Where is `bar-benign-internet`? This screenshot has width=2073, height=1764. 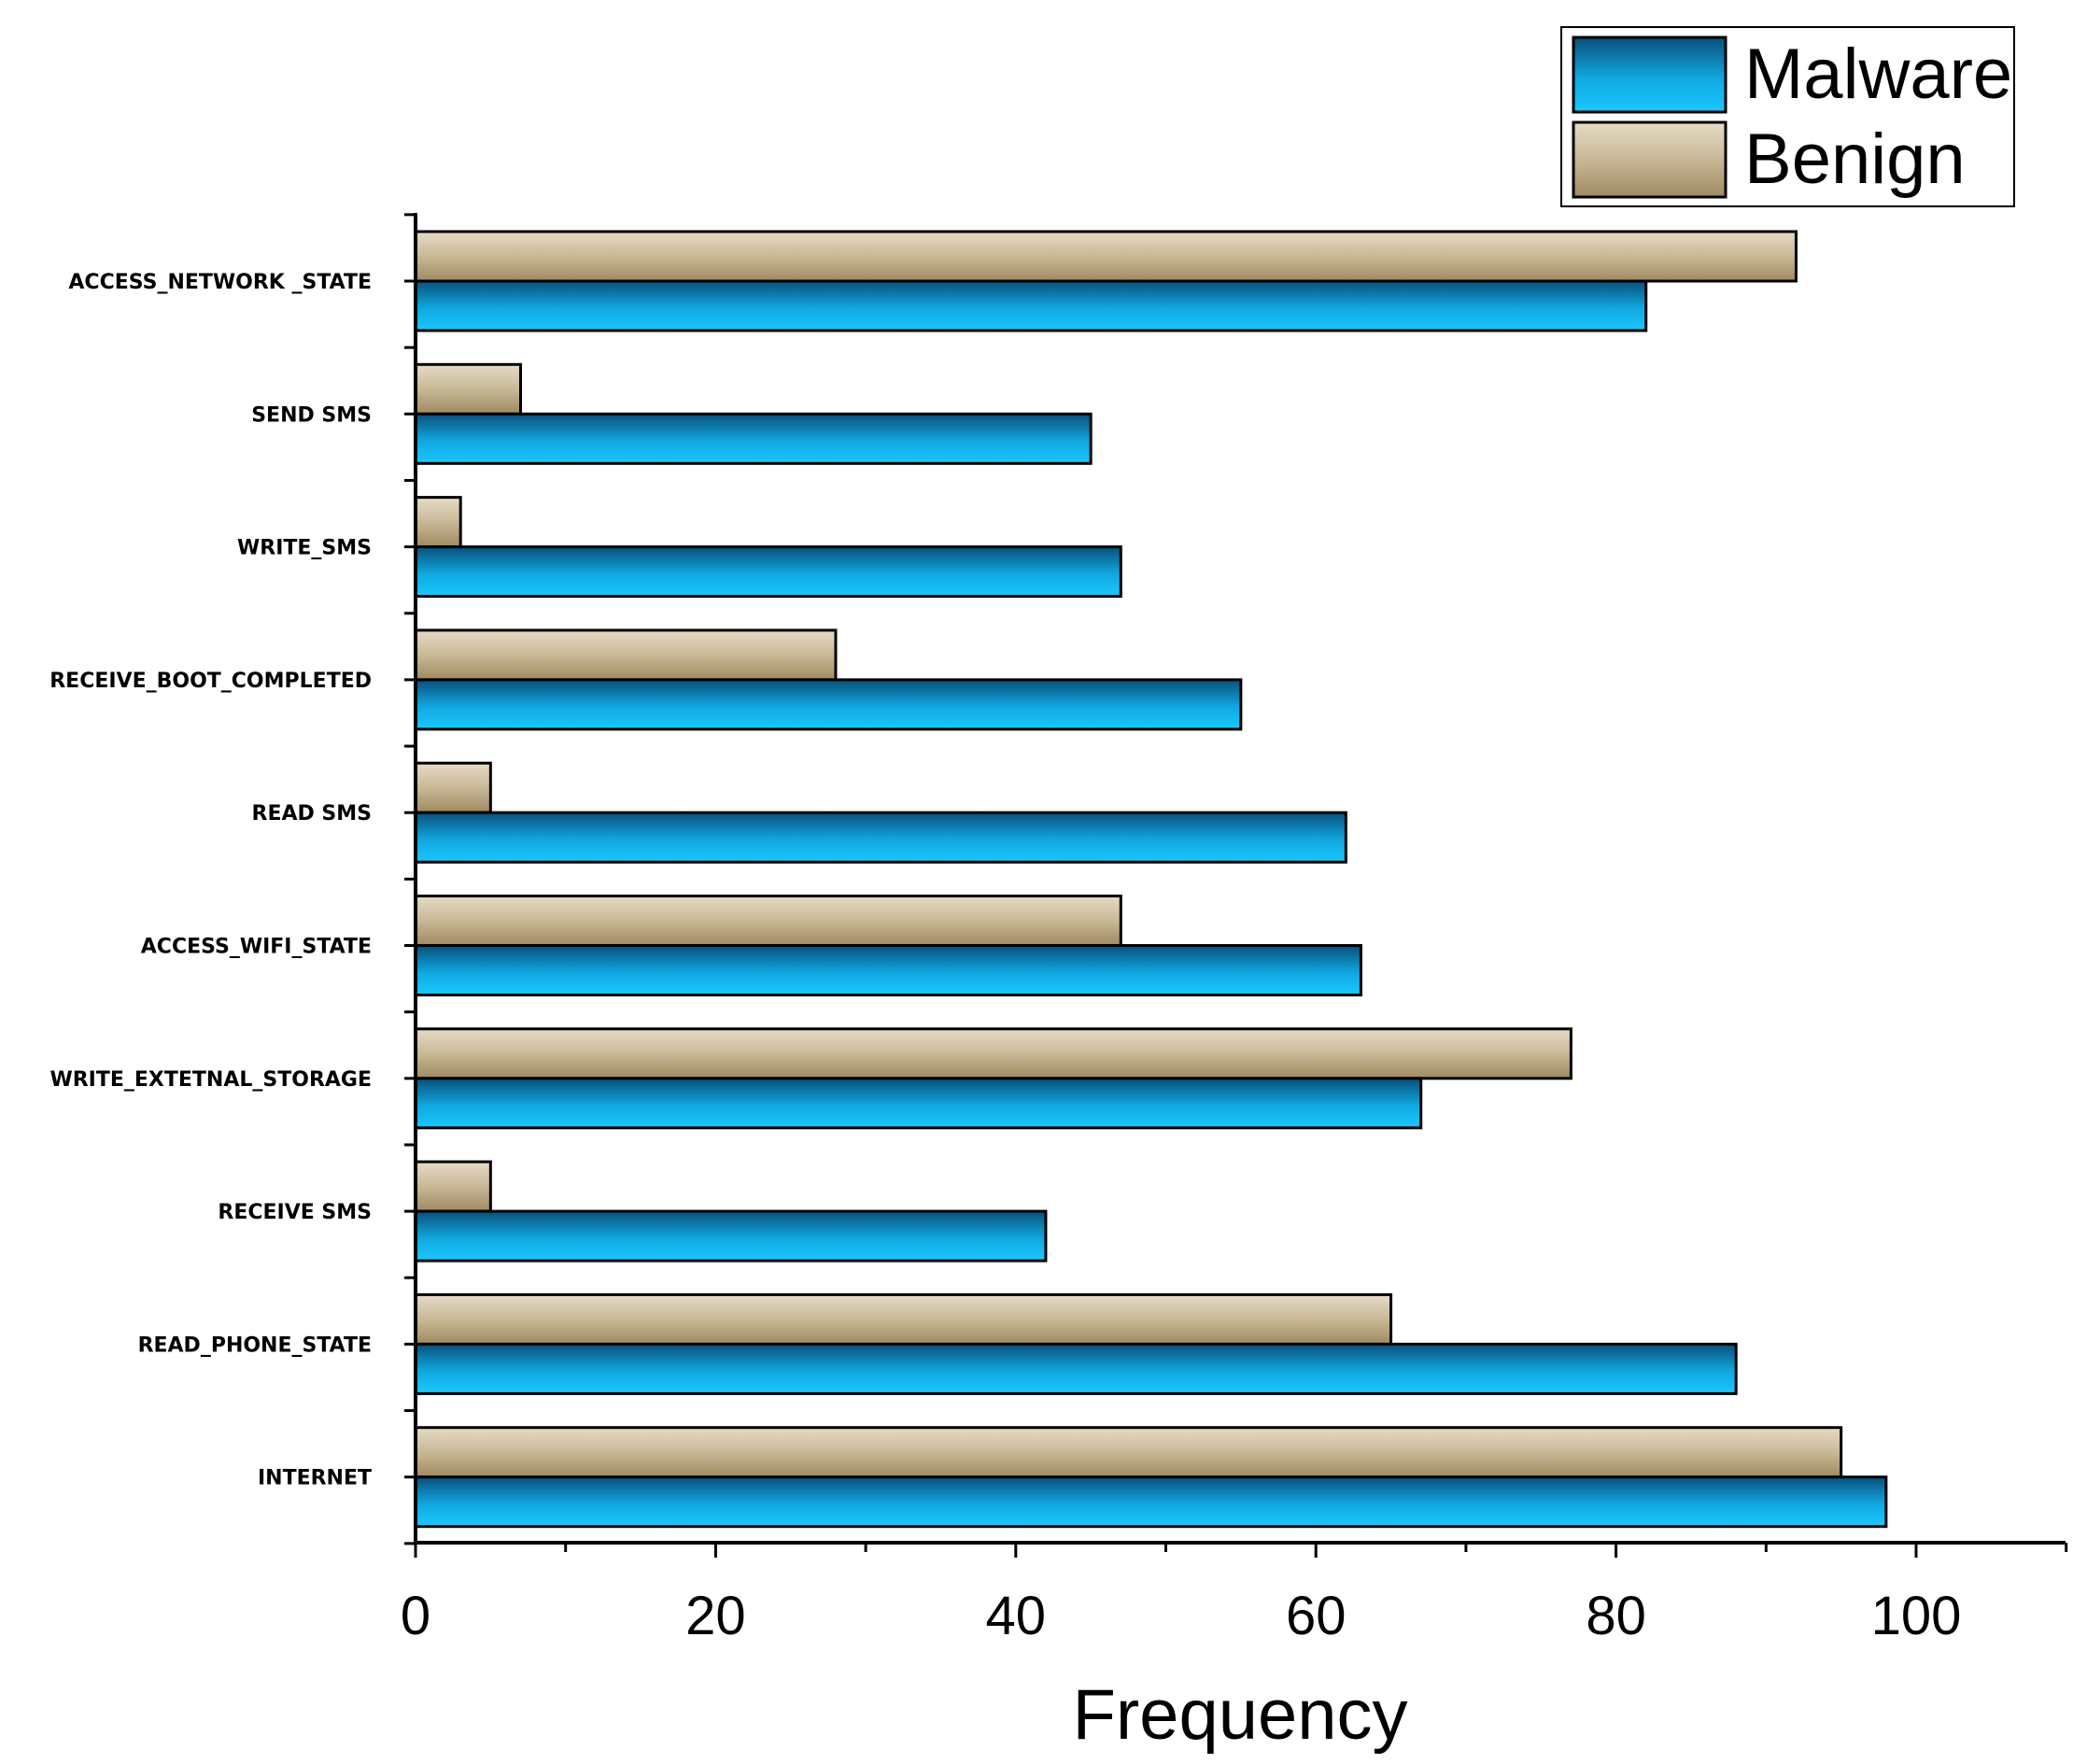 bar-benign-internet is located at coordinates (1128, 1452).